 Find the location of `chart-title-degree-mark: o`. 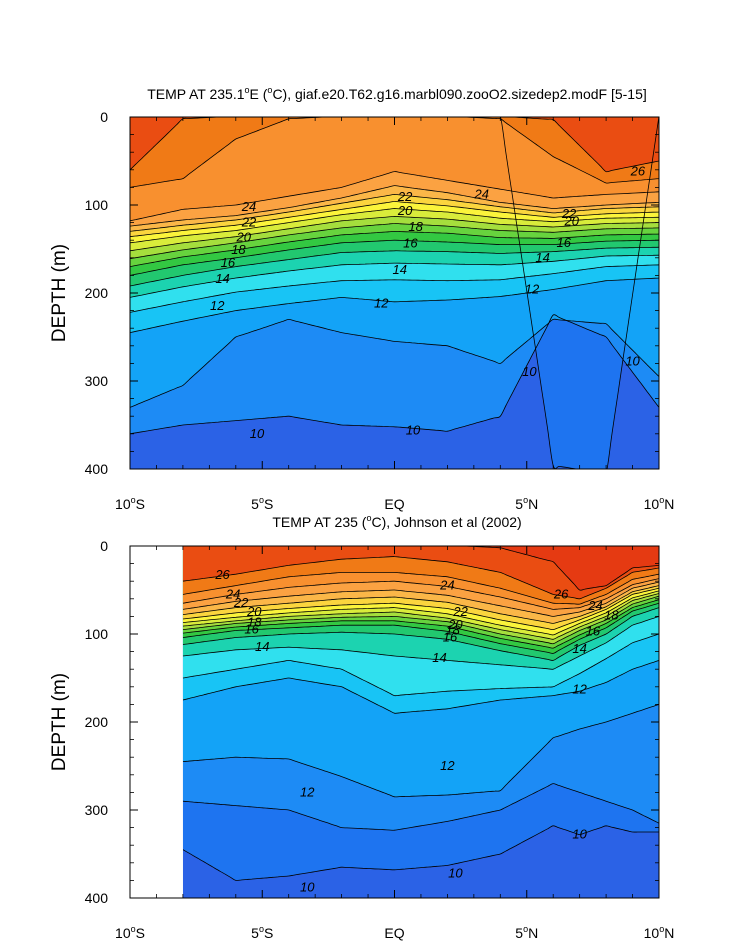

chart-title-degree-mark: o is located at coordinates (368, 518).